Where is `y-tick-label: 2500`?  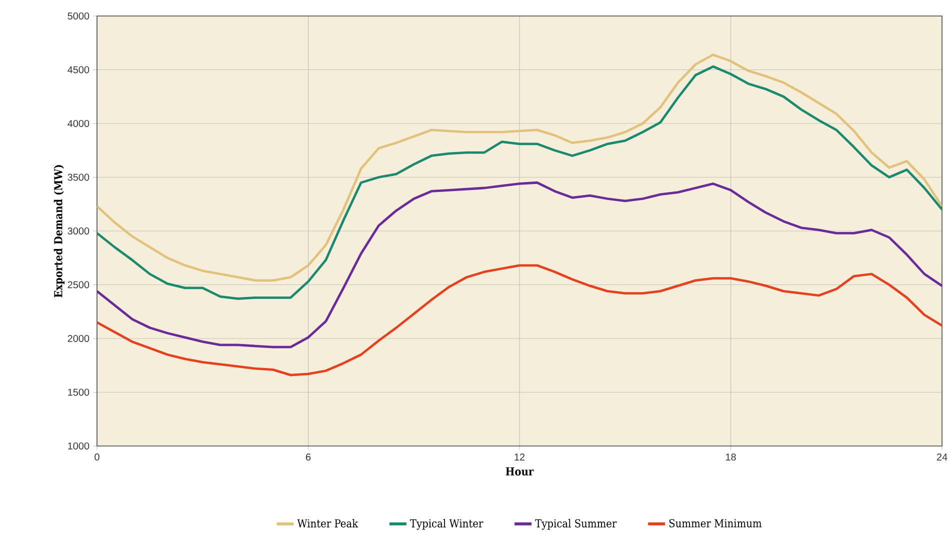
y-tick-label: 2500 is located at coordinates (79, 284).